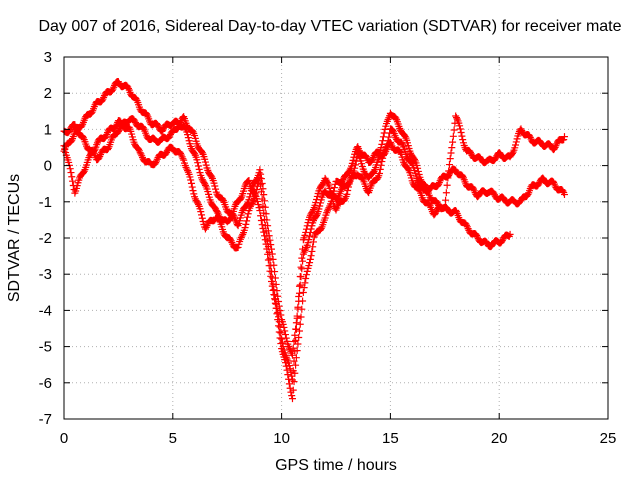 The image size is (640, 480). What do you see at coordinates (281, 438) in the screenshot?
I see `x-tick-label: 10` at bounding box center [281, 438].